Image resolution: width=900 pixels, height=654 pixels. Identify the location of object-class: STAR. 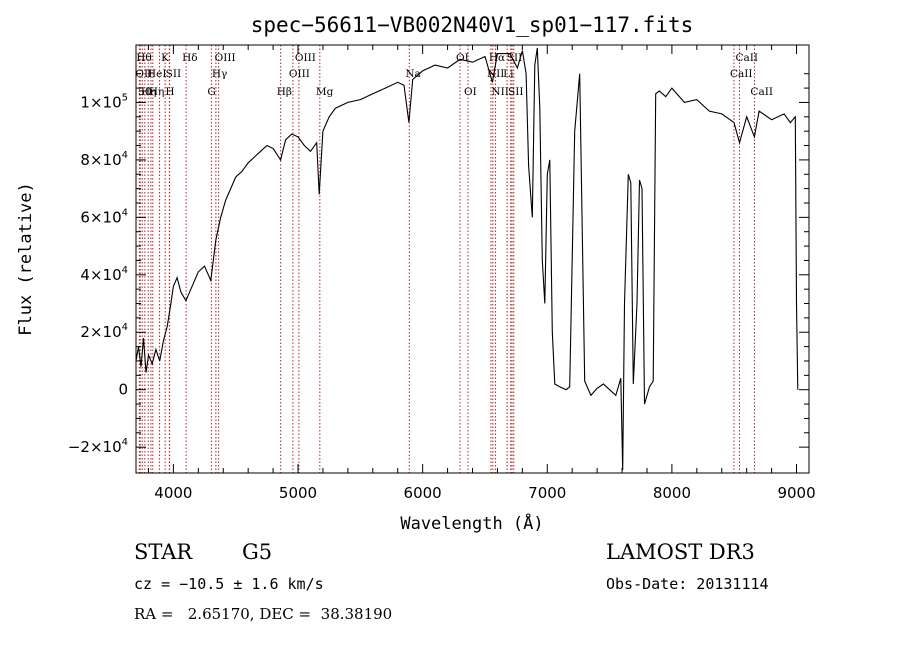
(163, 552).